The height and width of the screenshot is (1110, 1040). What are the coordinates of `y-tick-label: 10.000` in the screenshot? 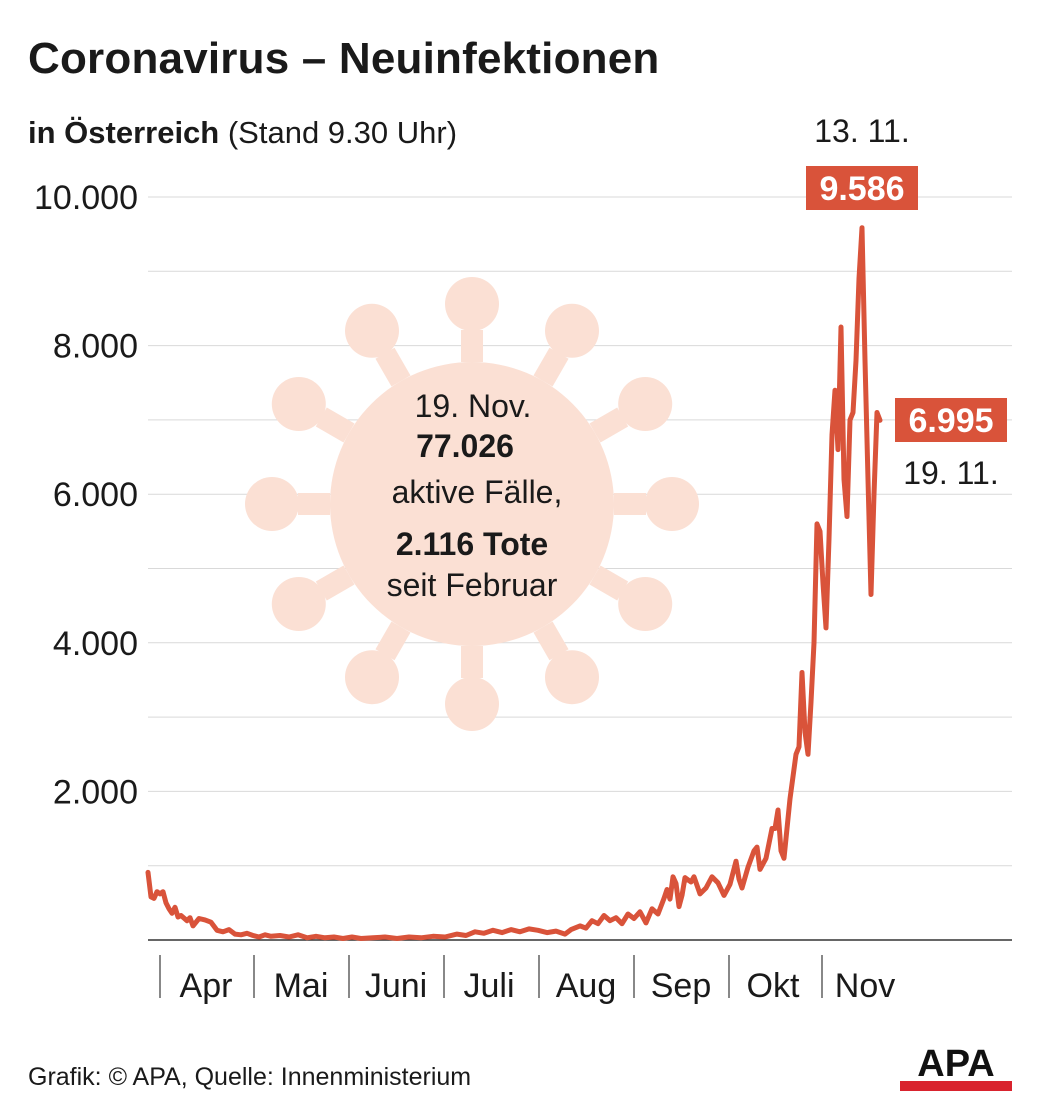 It's located at (86, 198).